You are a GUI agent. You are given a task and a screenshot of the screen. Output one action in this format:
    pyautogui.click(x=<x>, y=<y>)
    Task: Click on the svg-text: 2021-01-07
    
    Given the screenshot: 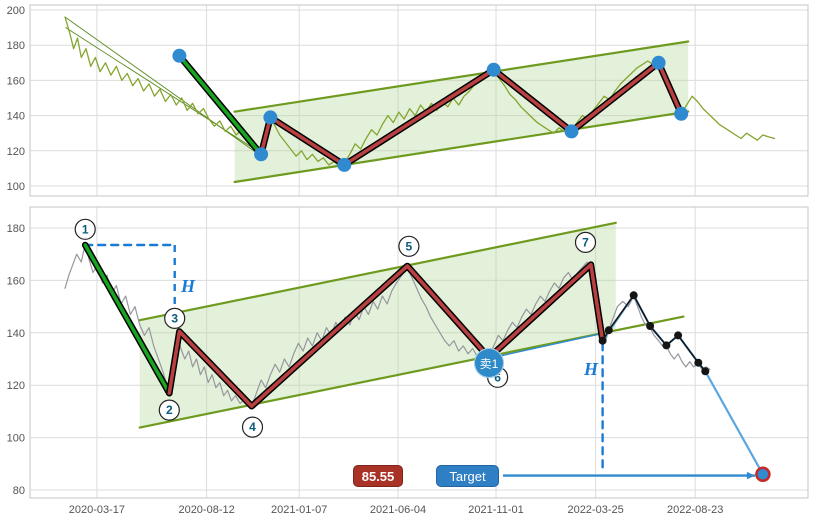 What is the action you would take?
    pyautogui.click(x=299, y=510)
    